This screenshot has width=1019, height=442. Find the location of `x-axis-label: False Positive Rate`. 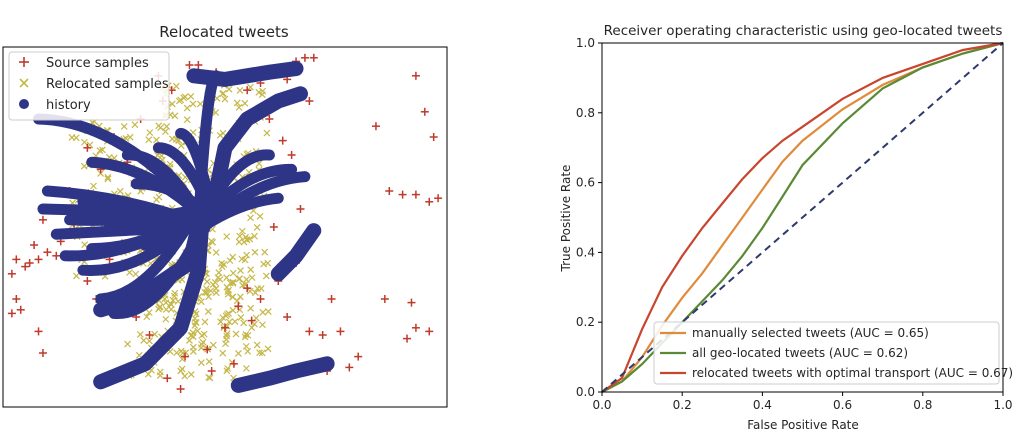

x-axis-label: False Positive Rate is located at coordinates (803, 425).